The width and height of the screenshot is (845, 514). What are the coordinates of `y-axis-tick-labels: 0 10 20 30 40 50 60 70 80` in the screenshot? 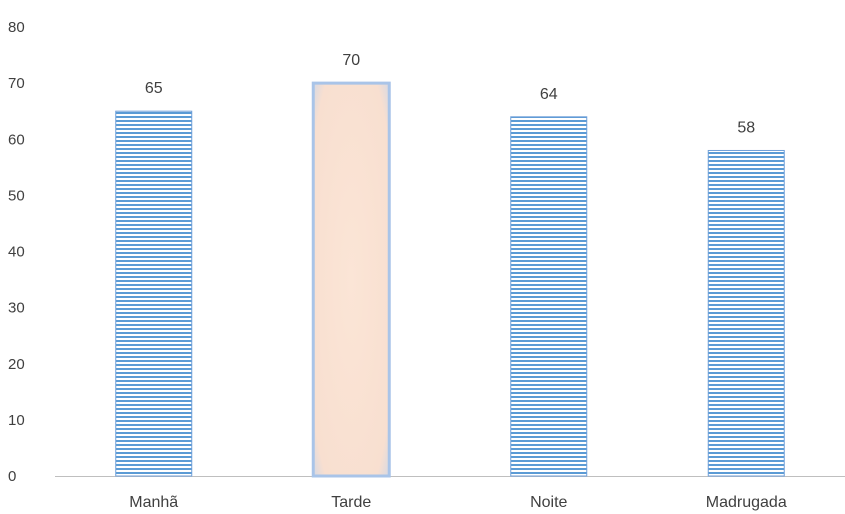 It's located at (16, 252).